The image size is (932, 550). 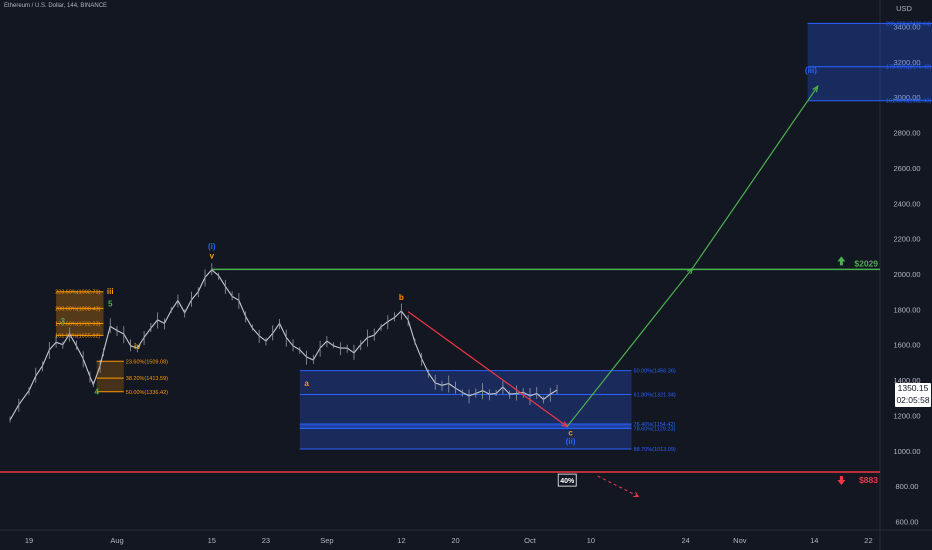 I want to click on fib-lower-level-label: 78.60%(1129.23), so click(x=655, y=429).